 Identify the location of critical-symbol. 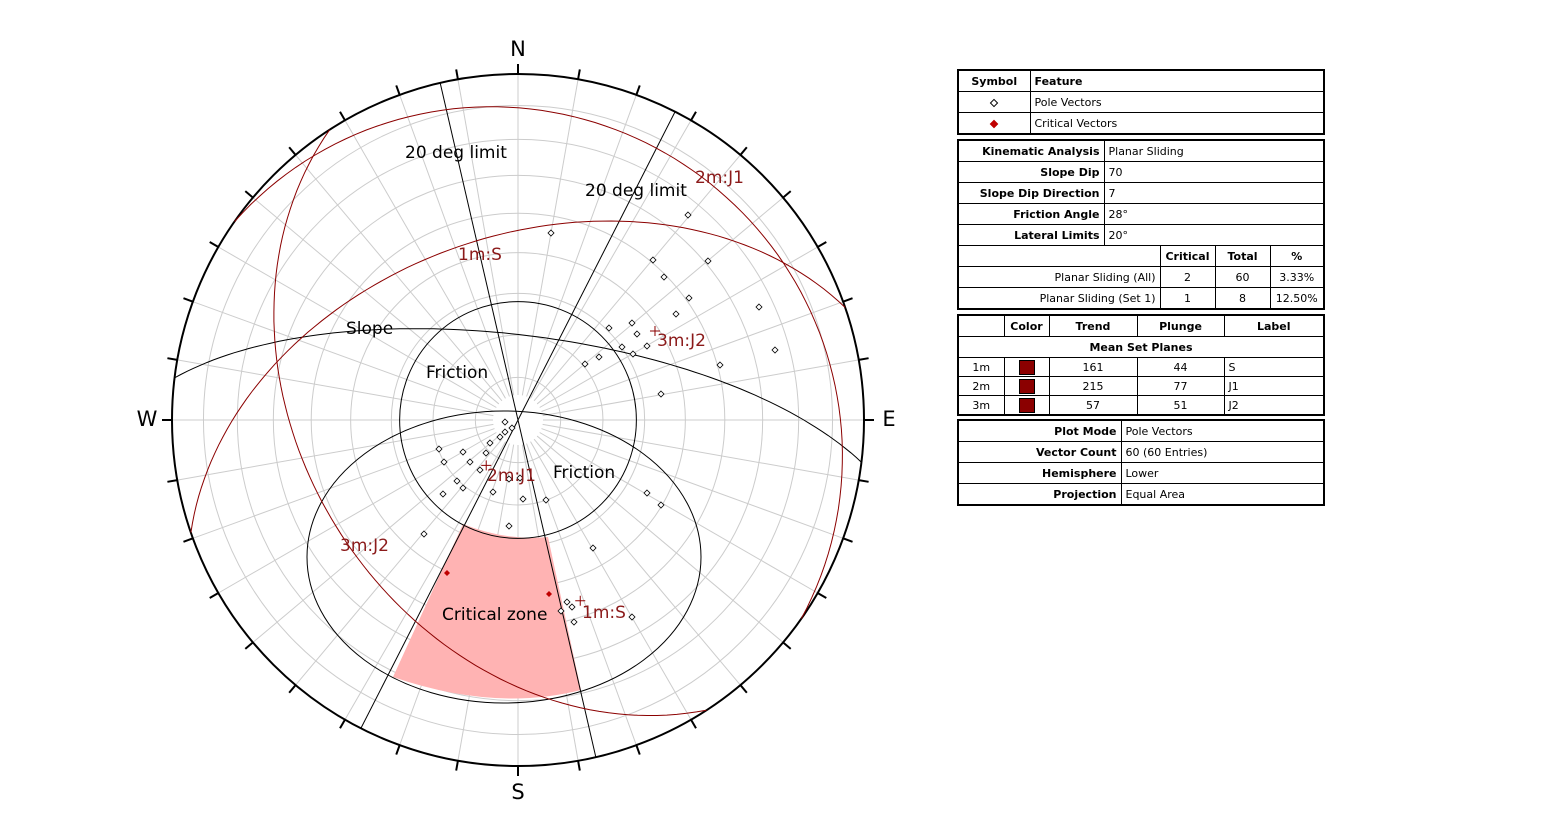
(994, 123).